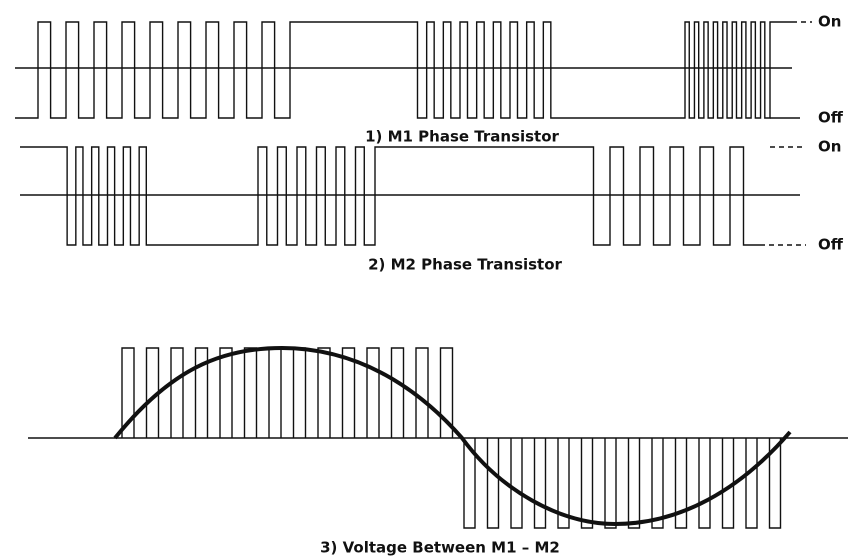  Describe the element at coordinates (440, 548) in the screenshot. I see `caption: 3) Voltage Between M1 – M2` at that location.